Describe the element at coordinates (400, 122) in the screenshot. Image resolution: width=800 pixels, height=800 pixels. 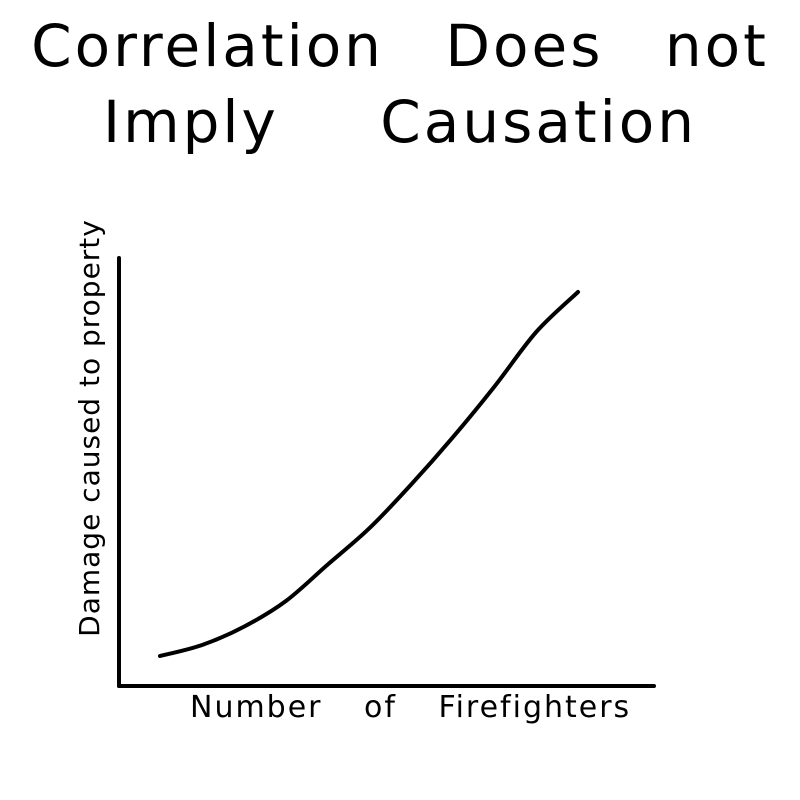
I see `chart-title-line-2: Imply Causation` at that location.